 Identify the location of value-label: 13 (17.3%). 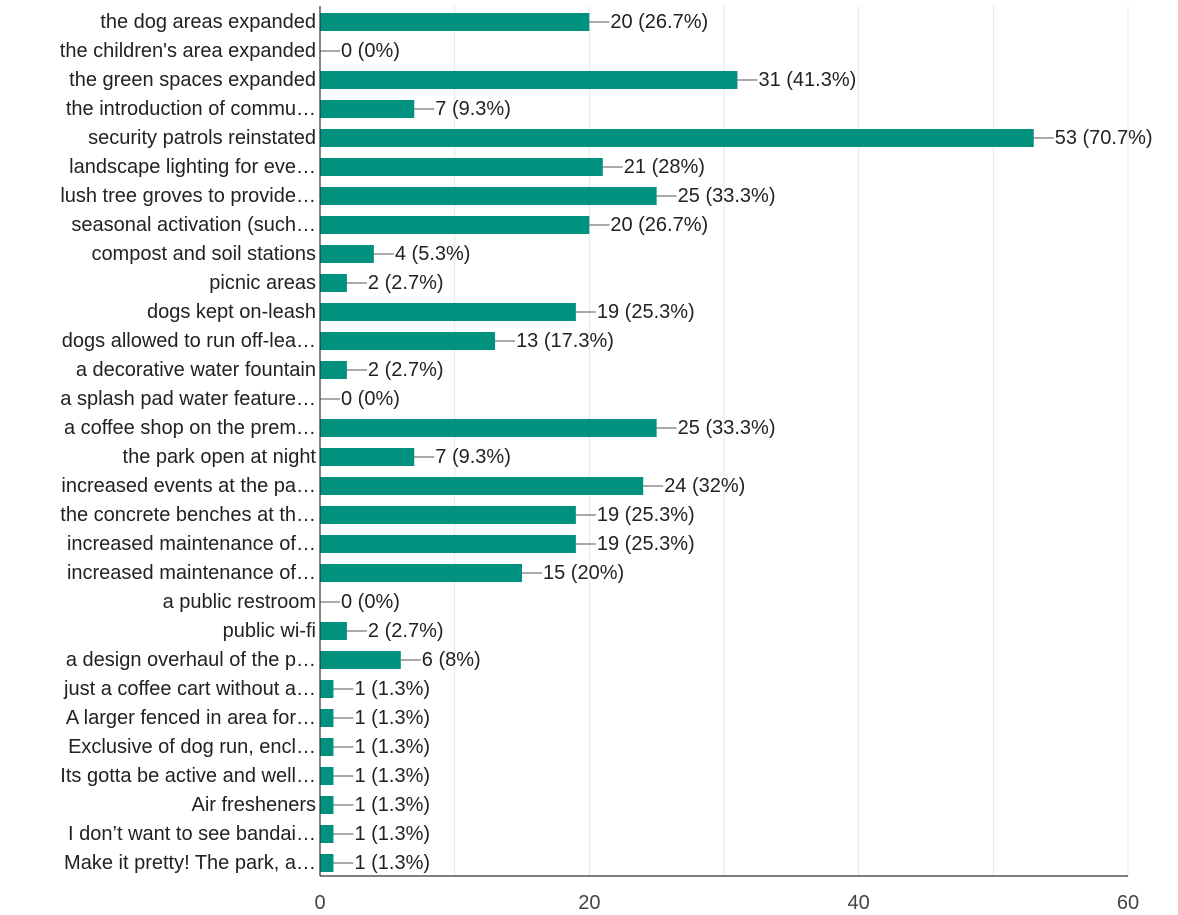
(565, 341).